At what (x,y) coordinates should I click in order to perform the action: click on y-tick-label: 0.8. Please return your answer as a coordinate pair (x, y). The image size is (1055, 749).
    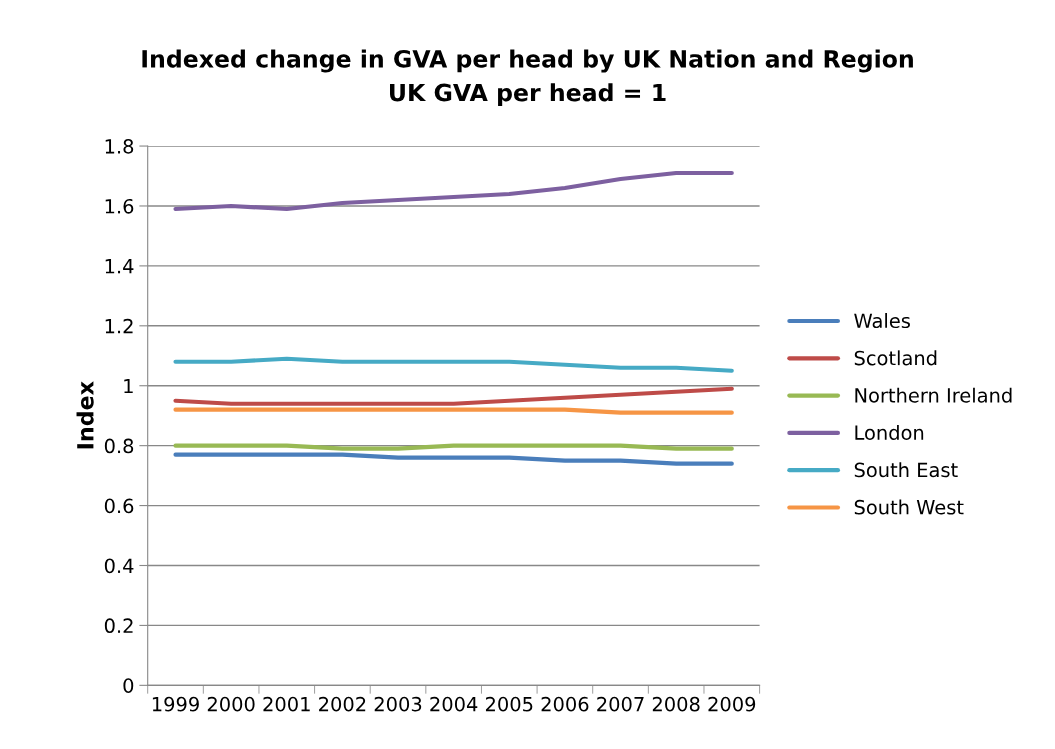
    Looking at the image, I should click on (119, 446).